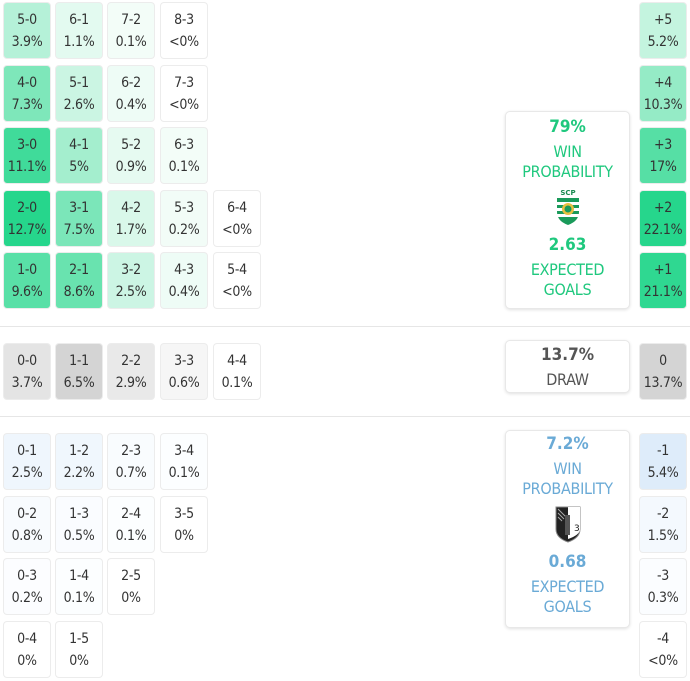 The width and height of the screenshot is (690, 681). Describe the element at coordinates (131, 229) in the screenshot. I see `probability-value: 1.7%` at that location.